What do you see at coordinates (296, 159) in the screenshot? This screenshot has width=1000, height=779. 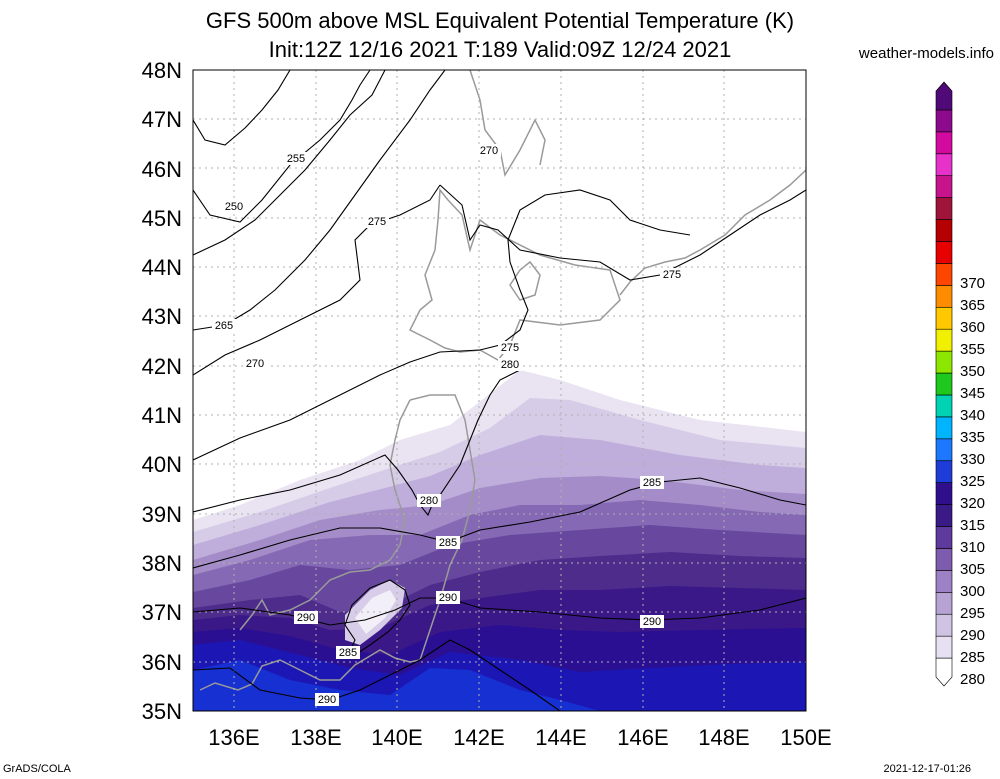 I see `contour-label: 255` at bounding box center [296, 159].